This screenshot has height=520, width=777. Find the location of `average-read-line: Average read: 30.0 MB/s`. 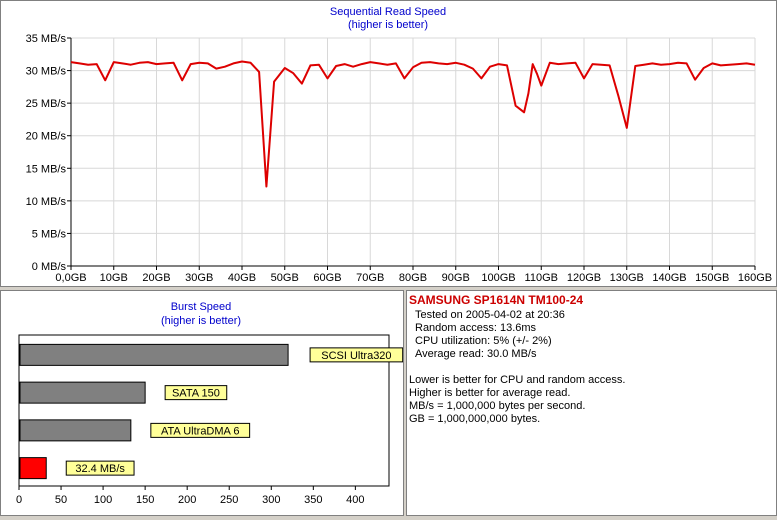

average-read-line: Average read: 30.0 MB/s is located at coordinates (476, 354).